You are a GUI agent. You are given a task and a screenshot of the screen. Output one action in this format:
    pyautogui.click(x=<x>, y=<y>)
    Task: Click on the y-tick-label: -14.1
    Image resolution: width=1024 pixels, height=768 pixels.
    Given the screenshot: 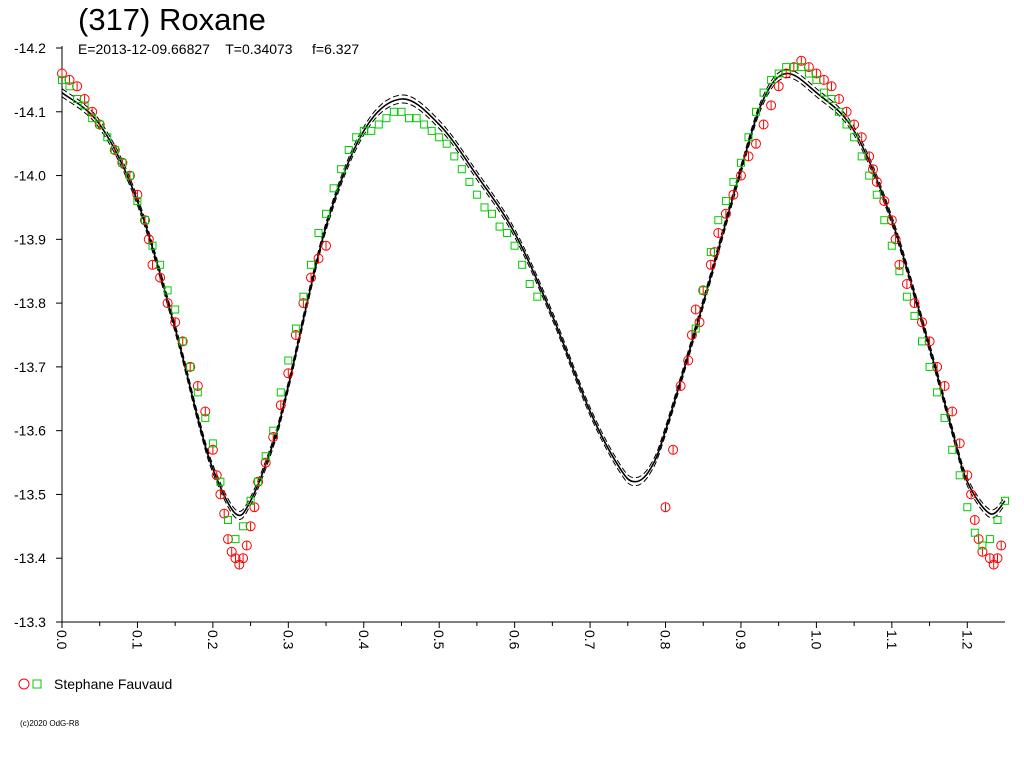 What is the action you would take?
    pyautogui.click(x=30, y=112)
    